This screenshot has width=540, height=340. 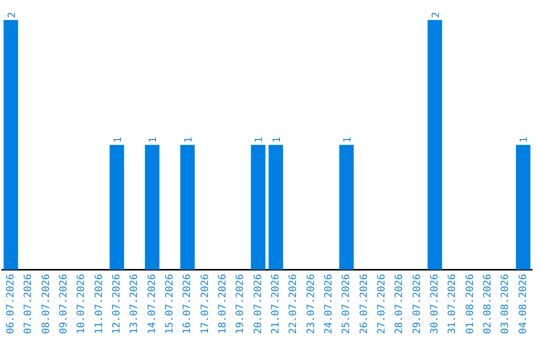 I want to click on x-tick-label: 01.08.2026, so click(x=470, y=304).